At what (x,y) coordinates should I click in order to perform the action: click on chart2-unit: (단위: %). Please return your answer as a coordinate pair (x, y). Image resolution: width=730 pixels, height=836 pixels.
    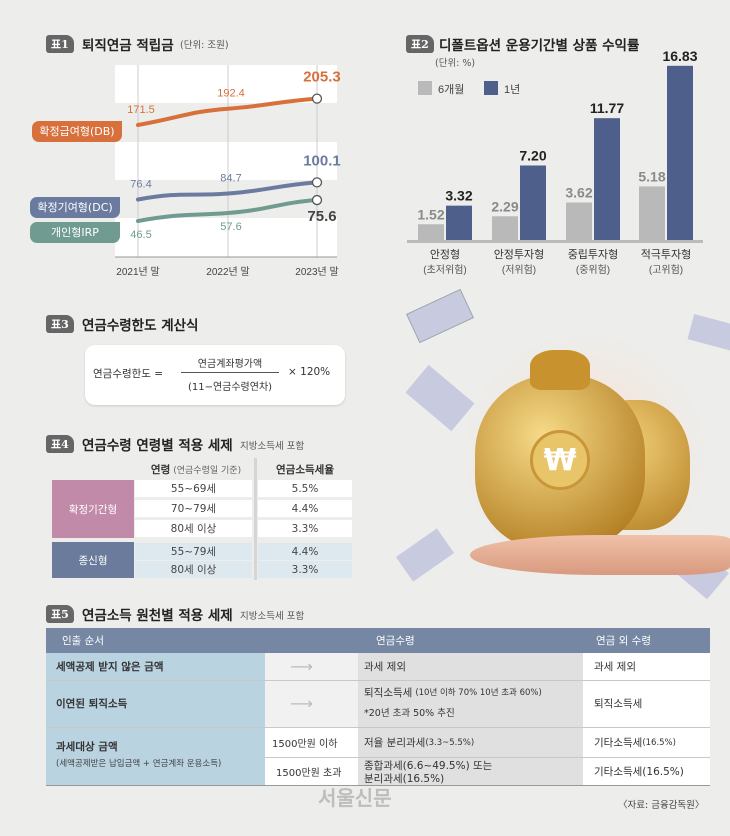
    Looking at the image, I should click on (455, 63).